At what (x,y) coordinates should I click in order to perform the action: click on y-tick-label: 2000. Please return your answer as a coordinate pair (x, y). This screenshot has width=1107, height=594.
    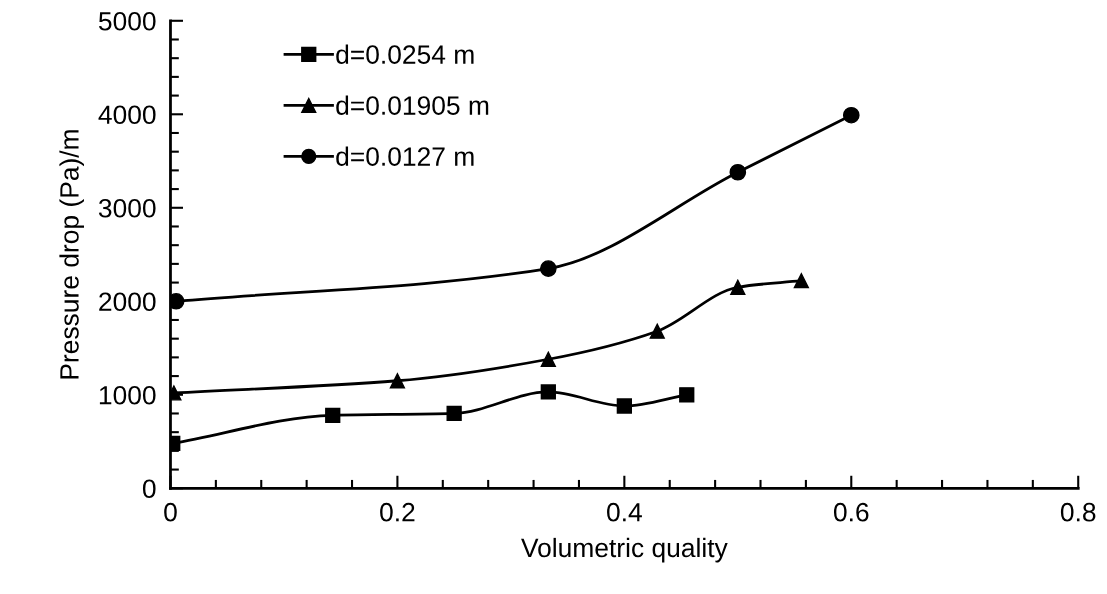
    Looking at the image, I should click on (127, 302).